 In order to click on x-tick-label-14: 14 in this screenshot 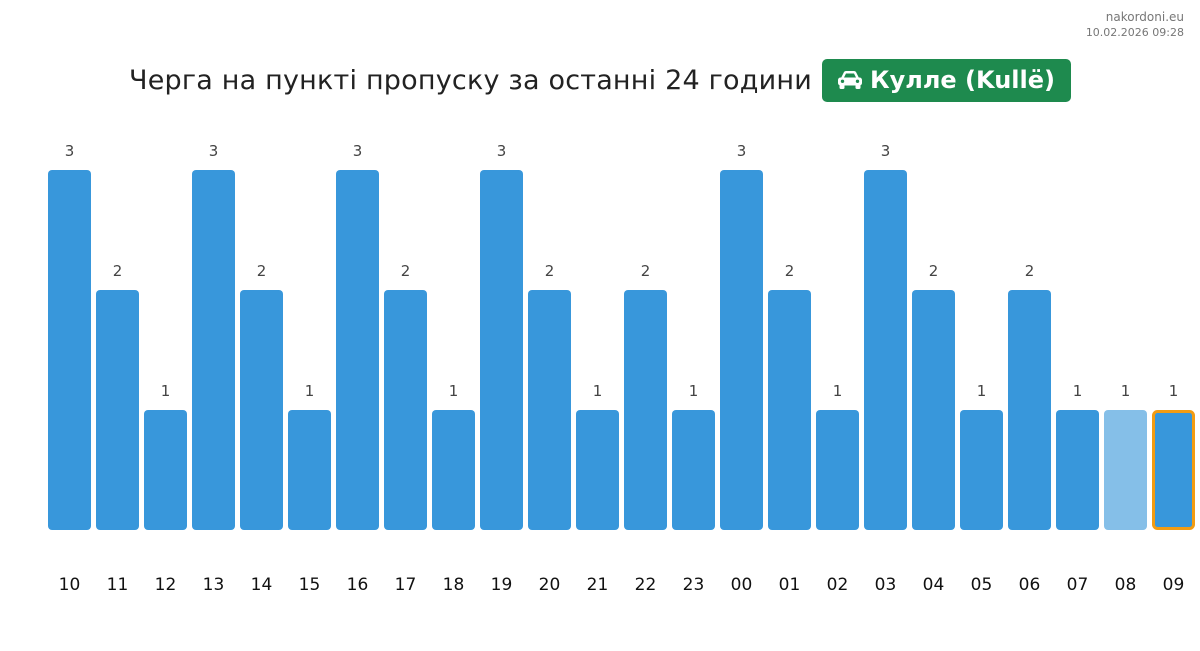, I will do `click(262, 585)`.